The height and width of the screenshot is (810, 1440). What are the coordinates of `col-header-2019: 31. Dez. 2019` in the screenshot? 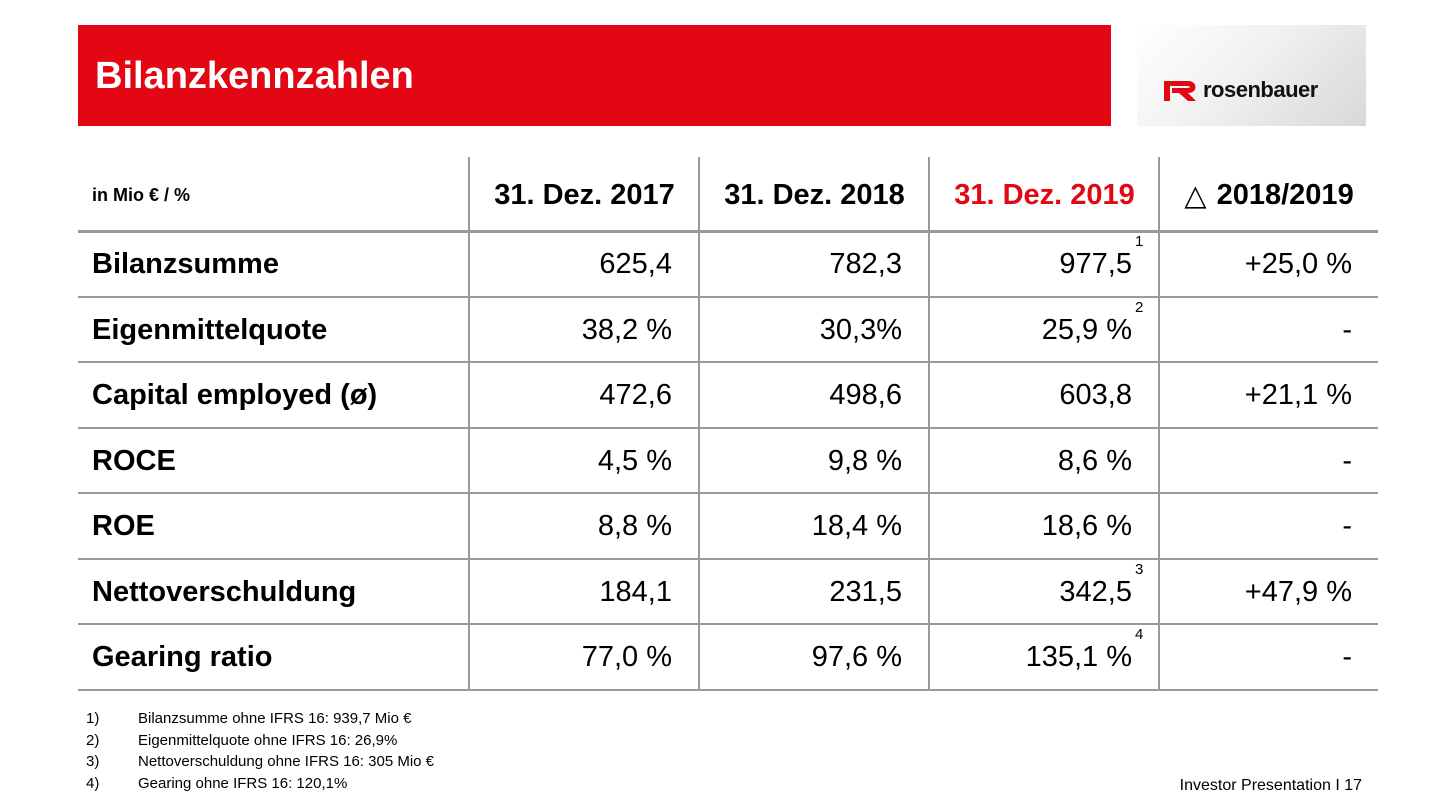 It's located at (1044, 194).